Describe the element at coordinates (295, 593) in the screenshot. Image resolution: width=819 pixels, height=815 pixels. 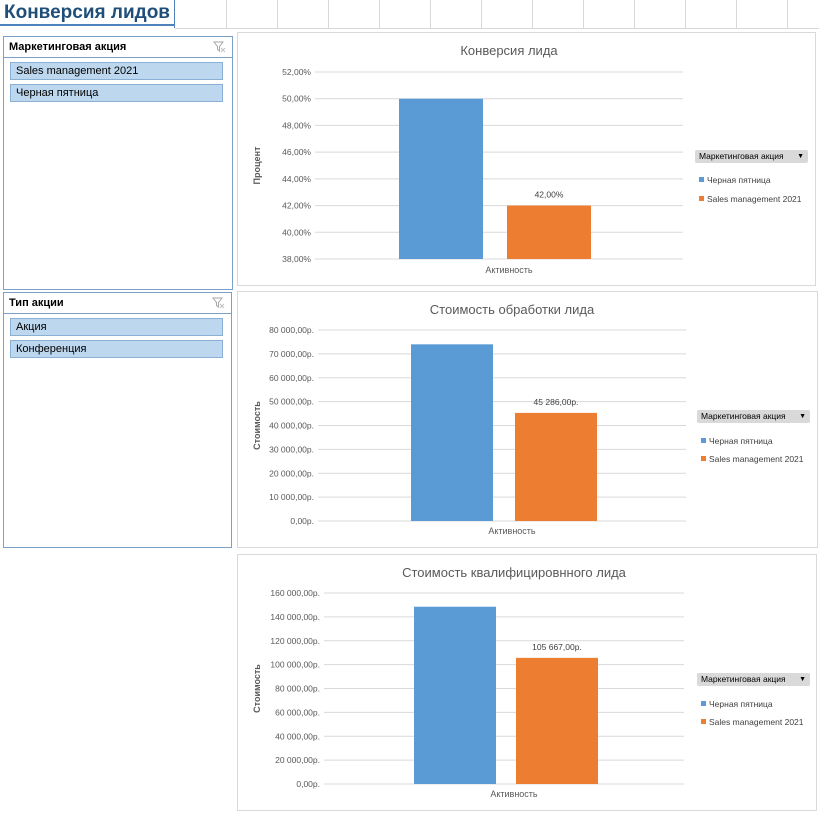
I see `y-tick-label: 160 000,00р.` at that location.